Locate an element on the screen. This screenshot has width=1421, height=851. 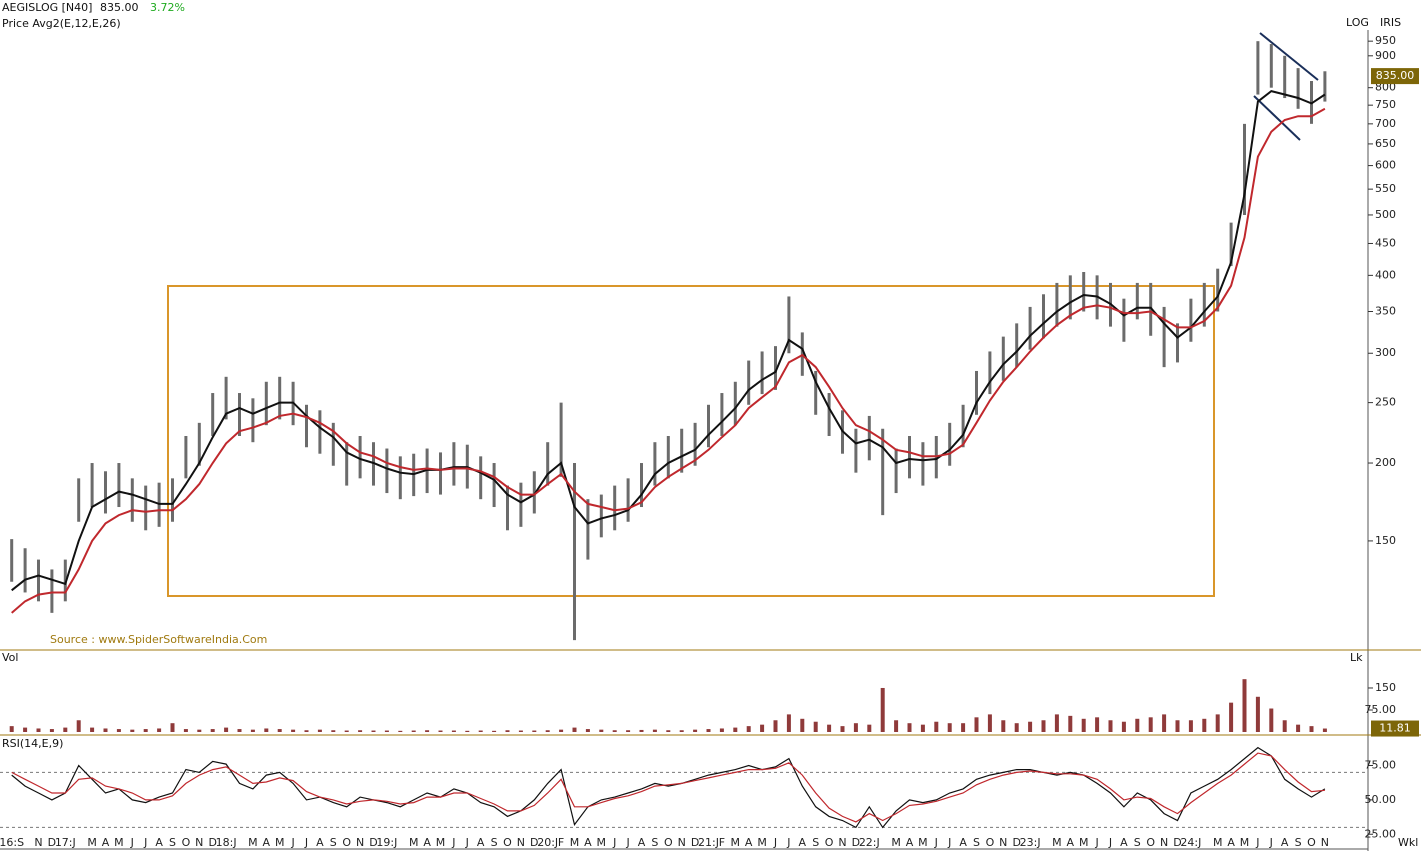
y-tick-label: 550 is located at coordinates (1385, 188).